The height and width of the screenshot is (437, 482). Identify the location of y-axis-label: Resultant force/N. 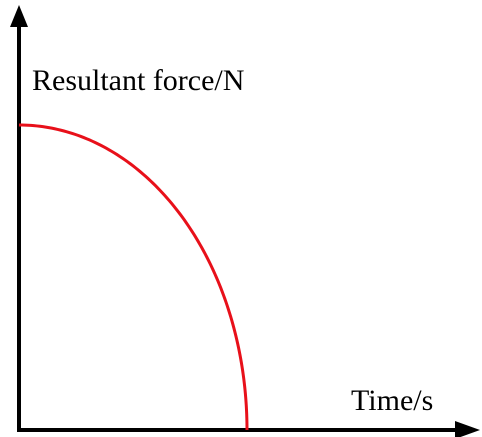
(138, 80).